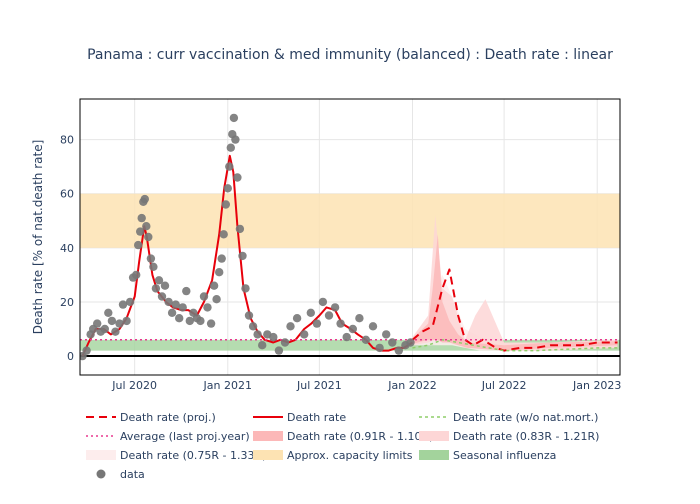 Image resolution: width=700 pixels, height=504 pixels. I want to click on legend-label: Approx. capacity limits, so click(350, 455).